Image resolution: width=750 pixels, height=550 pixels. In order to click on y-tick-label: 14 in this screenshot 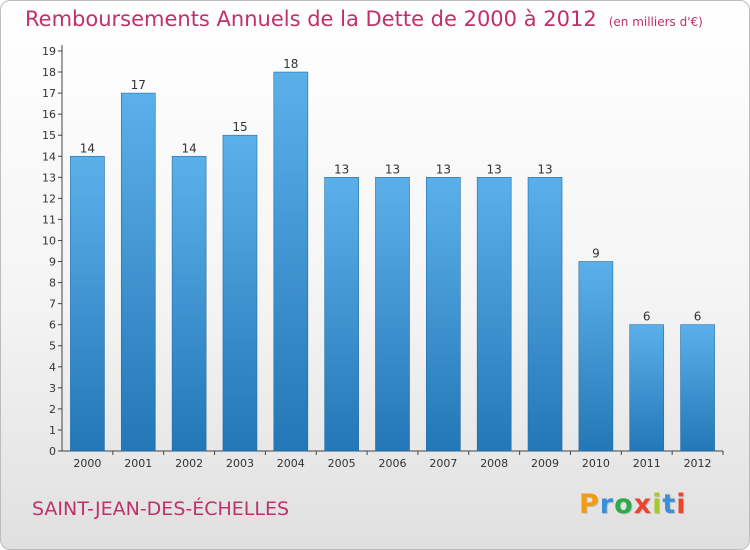, I will do `click(49, 156)`.